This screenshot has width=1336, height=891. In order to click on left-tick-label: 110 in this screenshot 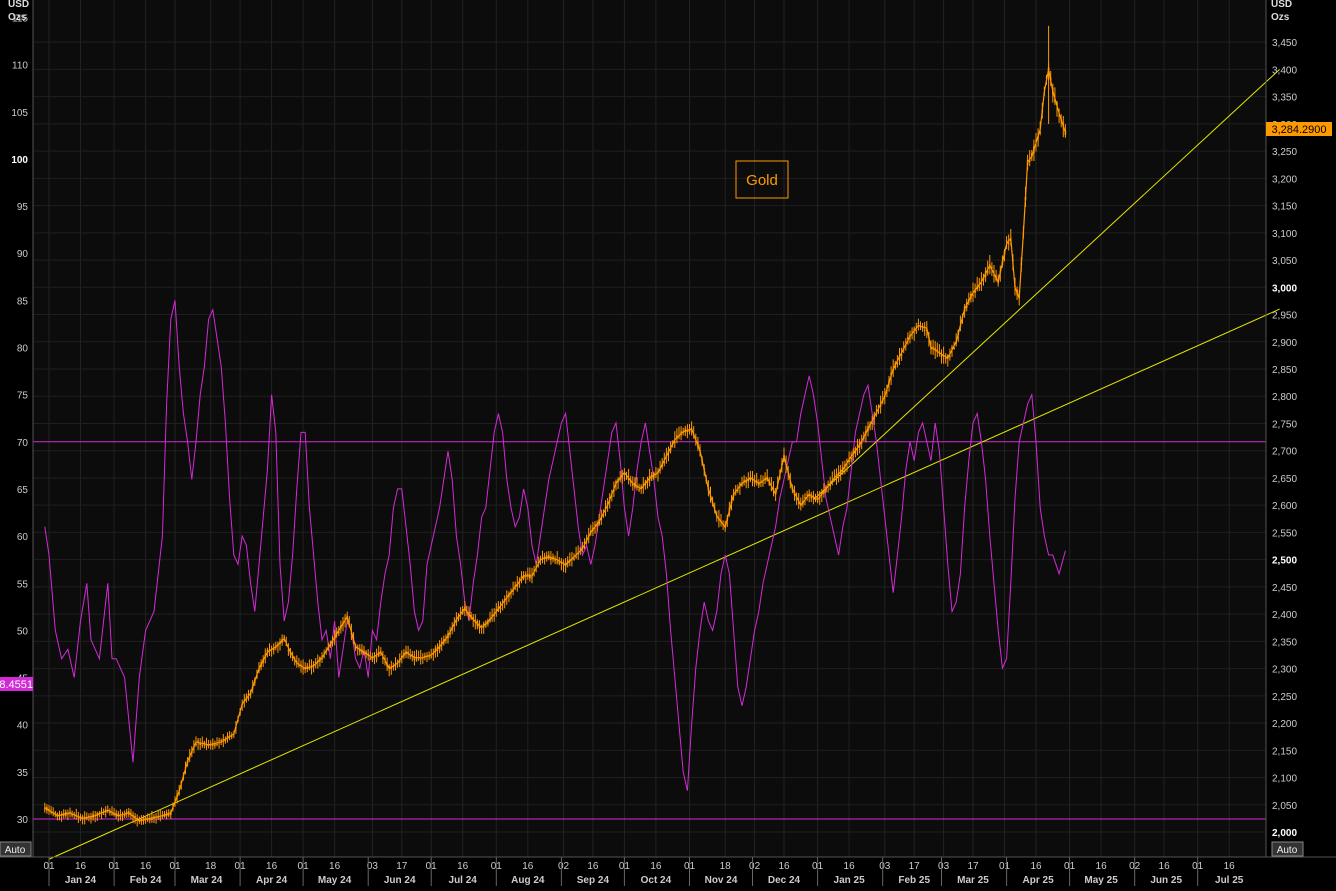, I will do `click(20, 66)`.